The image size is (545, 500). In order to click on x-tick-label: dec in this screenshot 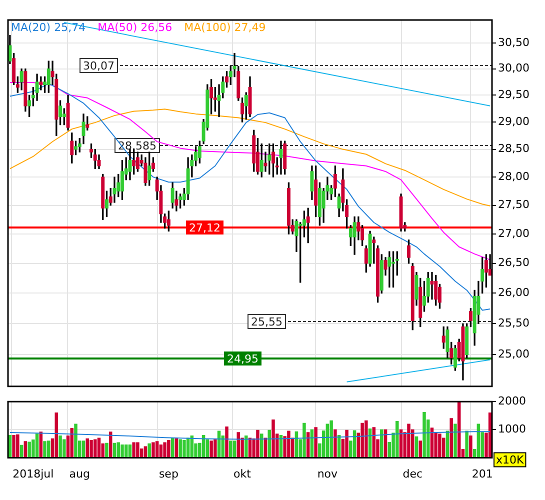, I will do `click(412, 473)`.